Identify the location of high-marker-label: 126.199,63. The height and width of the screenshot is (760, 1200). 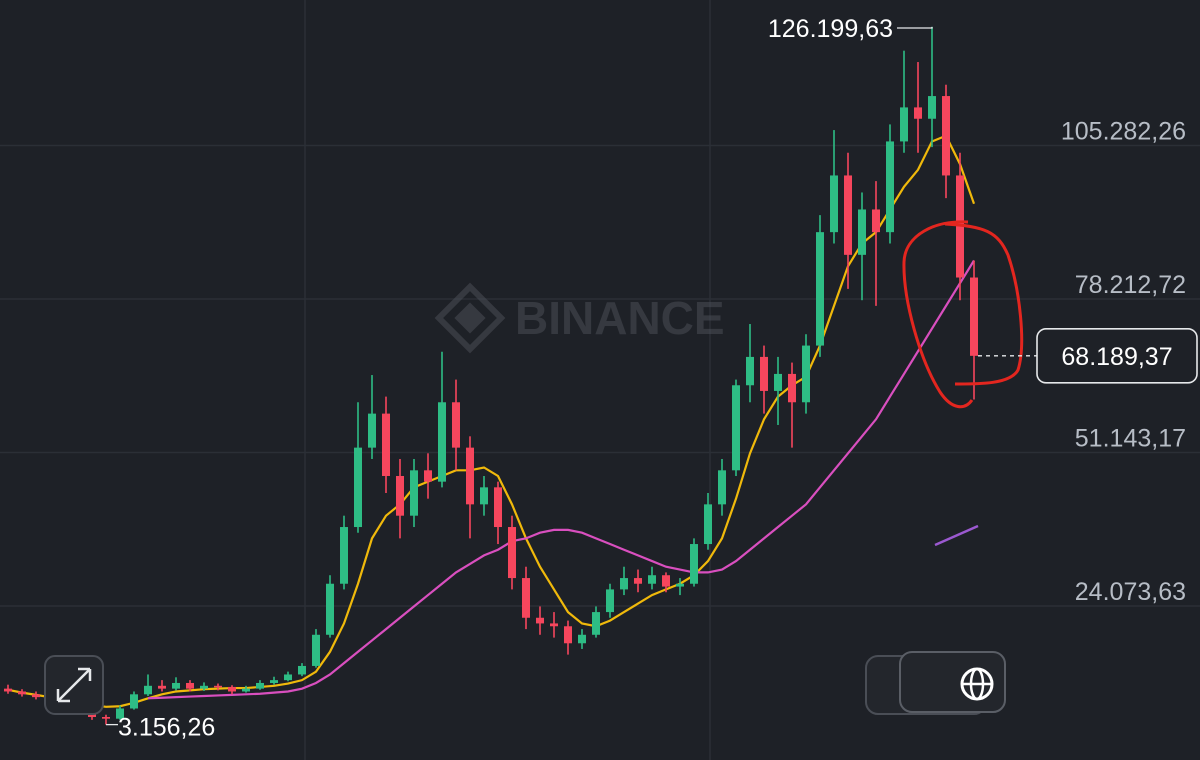
(830, 29).